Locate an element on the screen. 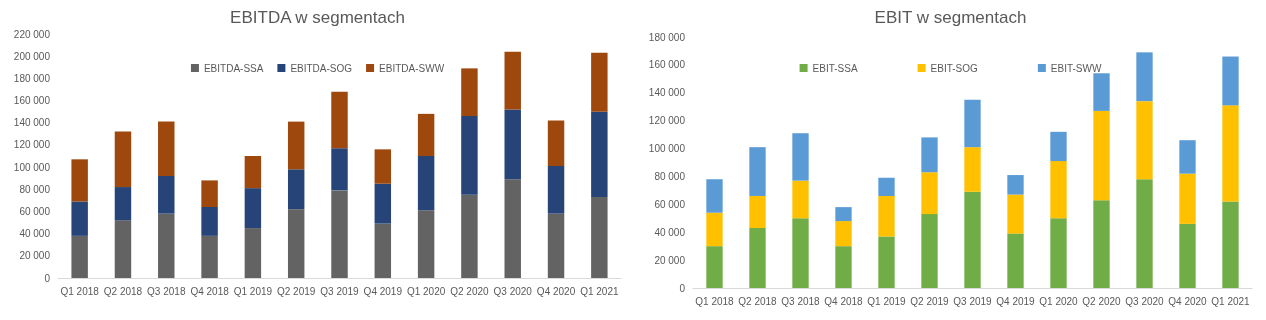 This screenshot has width=1266, height=320. y-tick-label: 120 000 is located at coordinates (667, 121).